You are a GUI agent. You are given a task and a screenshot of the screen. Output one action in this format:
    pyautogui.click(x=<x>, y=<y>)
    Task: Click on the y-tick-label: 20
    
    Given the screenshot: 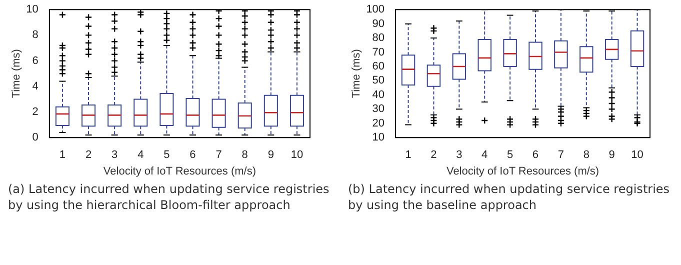 What is the action you would take?
    pyautogui.click(x=378, y=123)
    